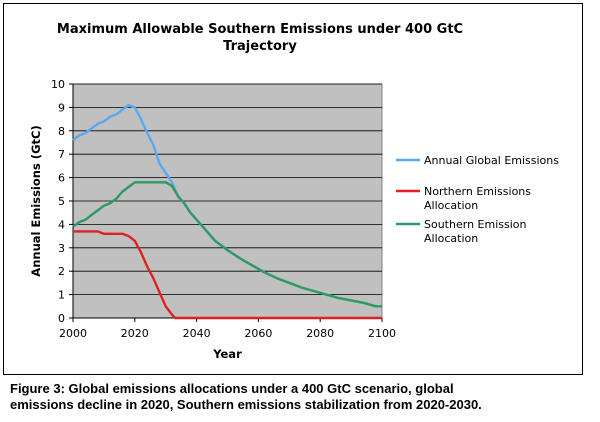 The width and height of the screenshot is (600, 422). What do you see at coordinates (197, 333) in the screenshot?
I see `x-tick-label: 2040` at bounding box center [197, 333].